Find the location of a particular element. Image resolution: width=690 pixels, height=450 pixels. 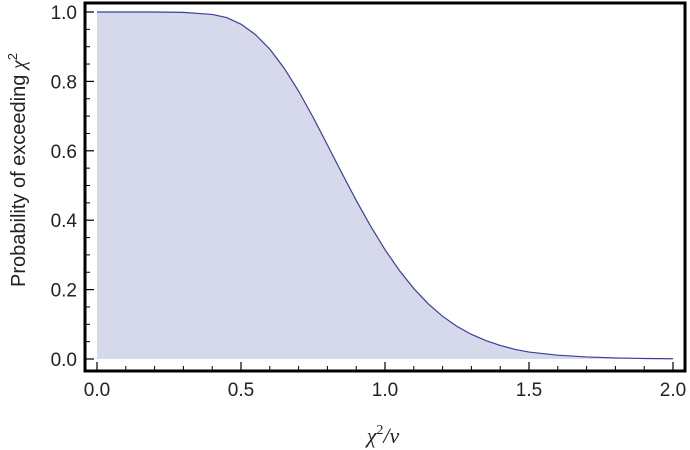

y-tick-label: 0.8 is located at coordinates (64, 82).